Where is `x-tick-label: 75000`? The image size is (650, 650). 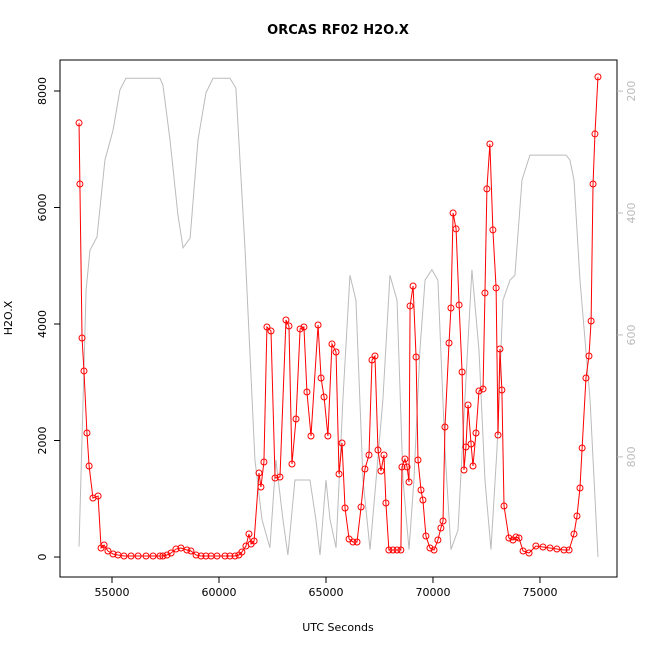 x-tick-label: 75000 is located at coordinates (539, 592).